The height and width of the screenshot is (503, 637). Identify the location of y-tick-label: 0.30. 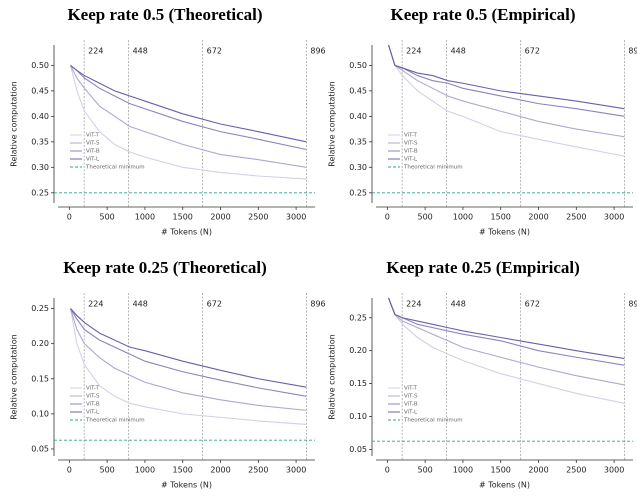
(358, 167).